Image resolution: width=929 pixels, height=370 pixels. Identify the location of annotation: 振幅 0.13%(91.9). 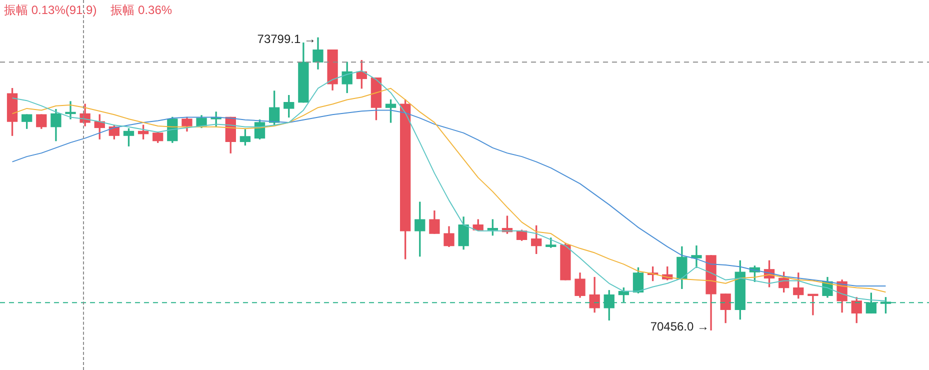
(50, 10).